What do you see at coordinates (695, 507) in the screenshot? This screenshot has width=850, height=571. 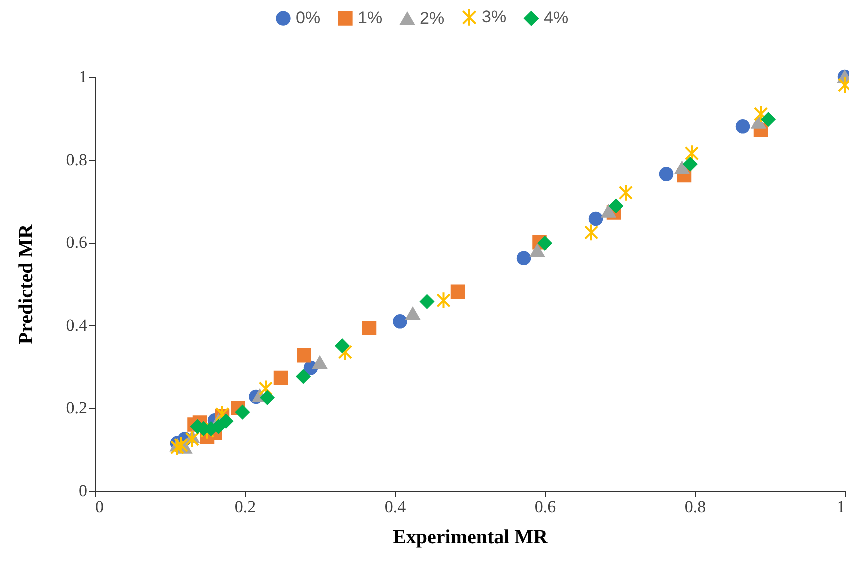 I see `x-tick-label: 0.8` at bounding box center [695, 507].